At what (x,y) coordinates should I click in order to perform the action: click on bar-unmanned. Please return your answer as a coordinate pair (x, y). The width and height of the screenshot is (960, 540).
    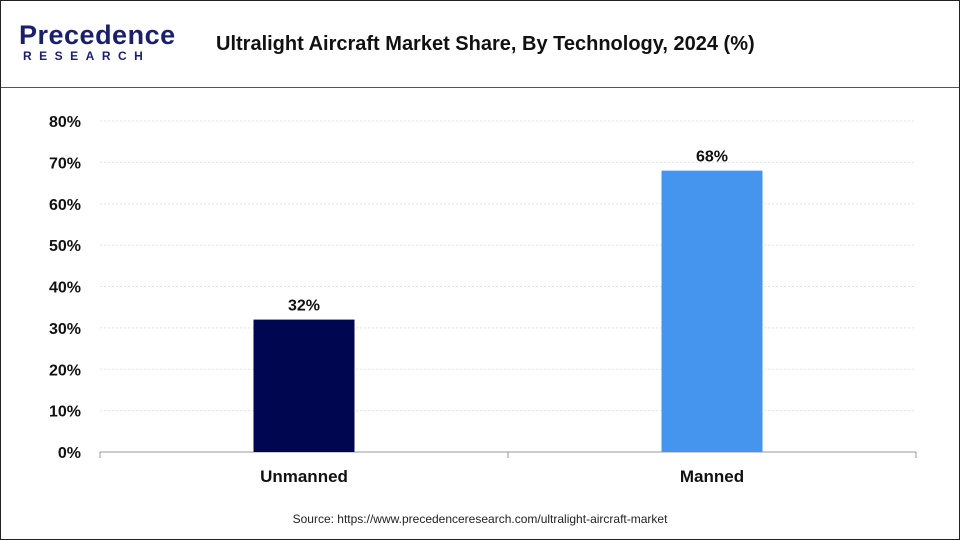
    Looking at the image, I should click on (304, 385).